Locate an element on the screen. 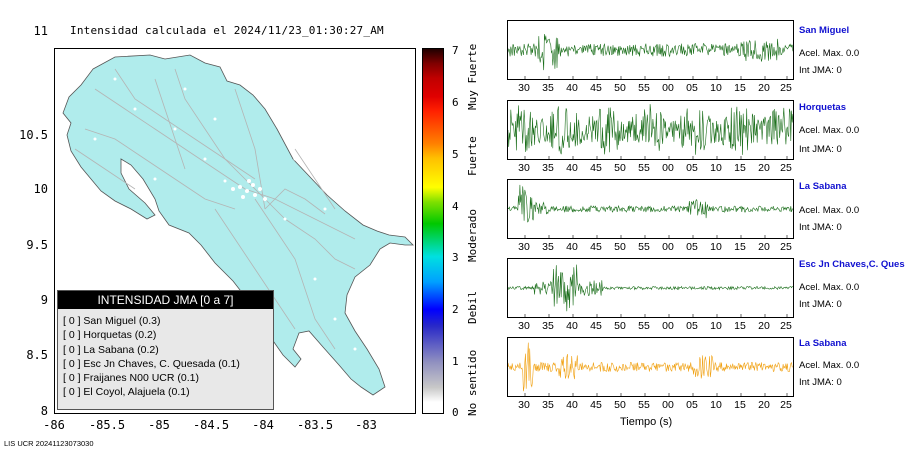 The width and height of the screenshot is (910, 460). legend-header: INTENSIDAD JMA [0 a 7] is located at coordinates (165, 300).